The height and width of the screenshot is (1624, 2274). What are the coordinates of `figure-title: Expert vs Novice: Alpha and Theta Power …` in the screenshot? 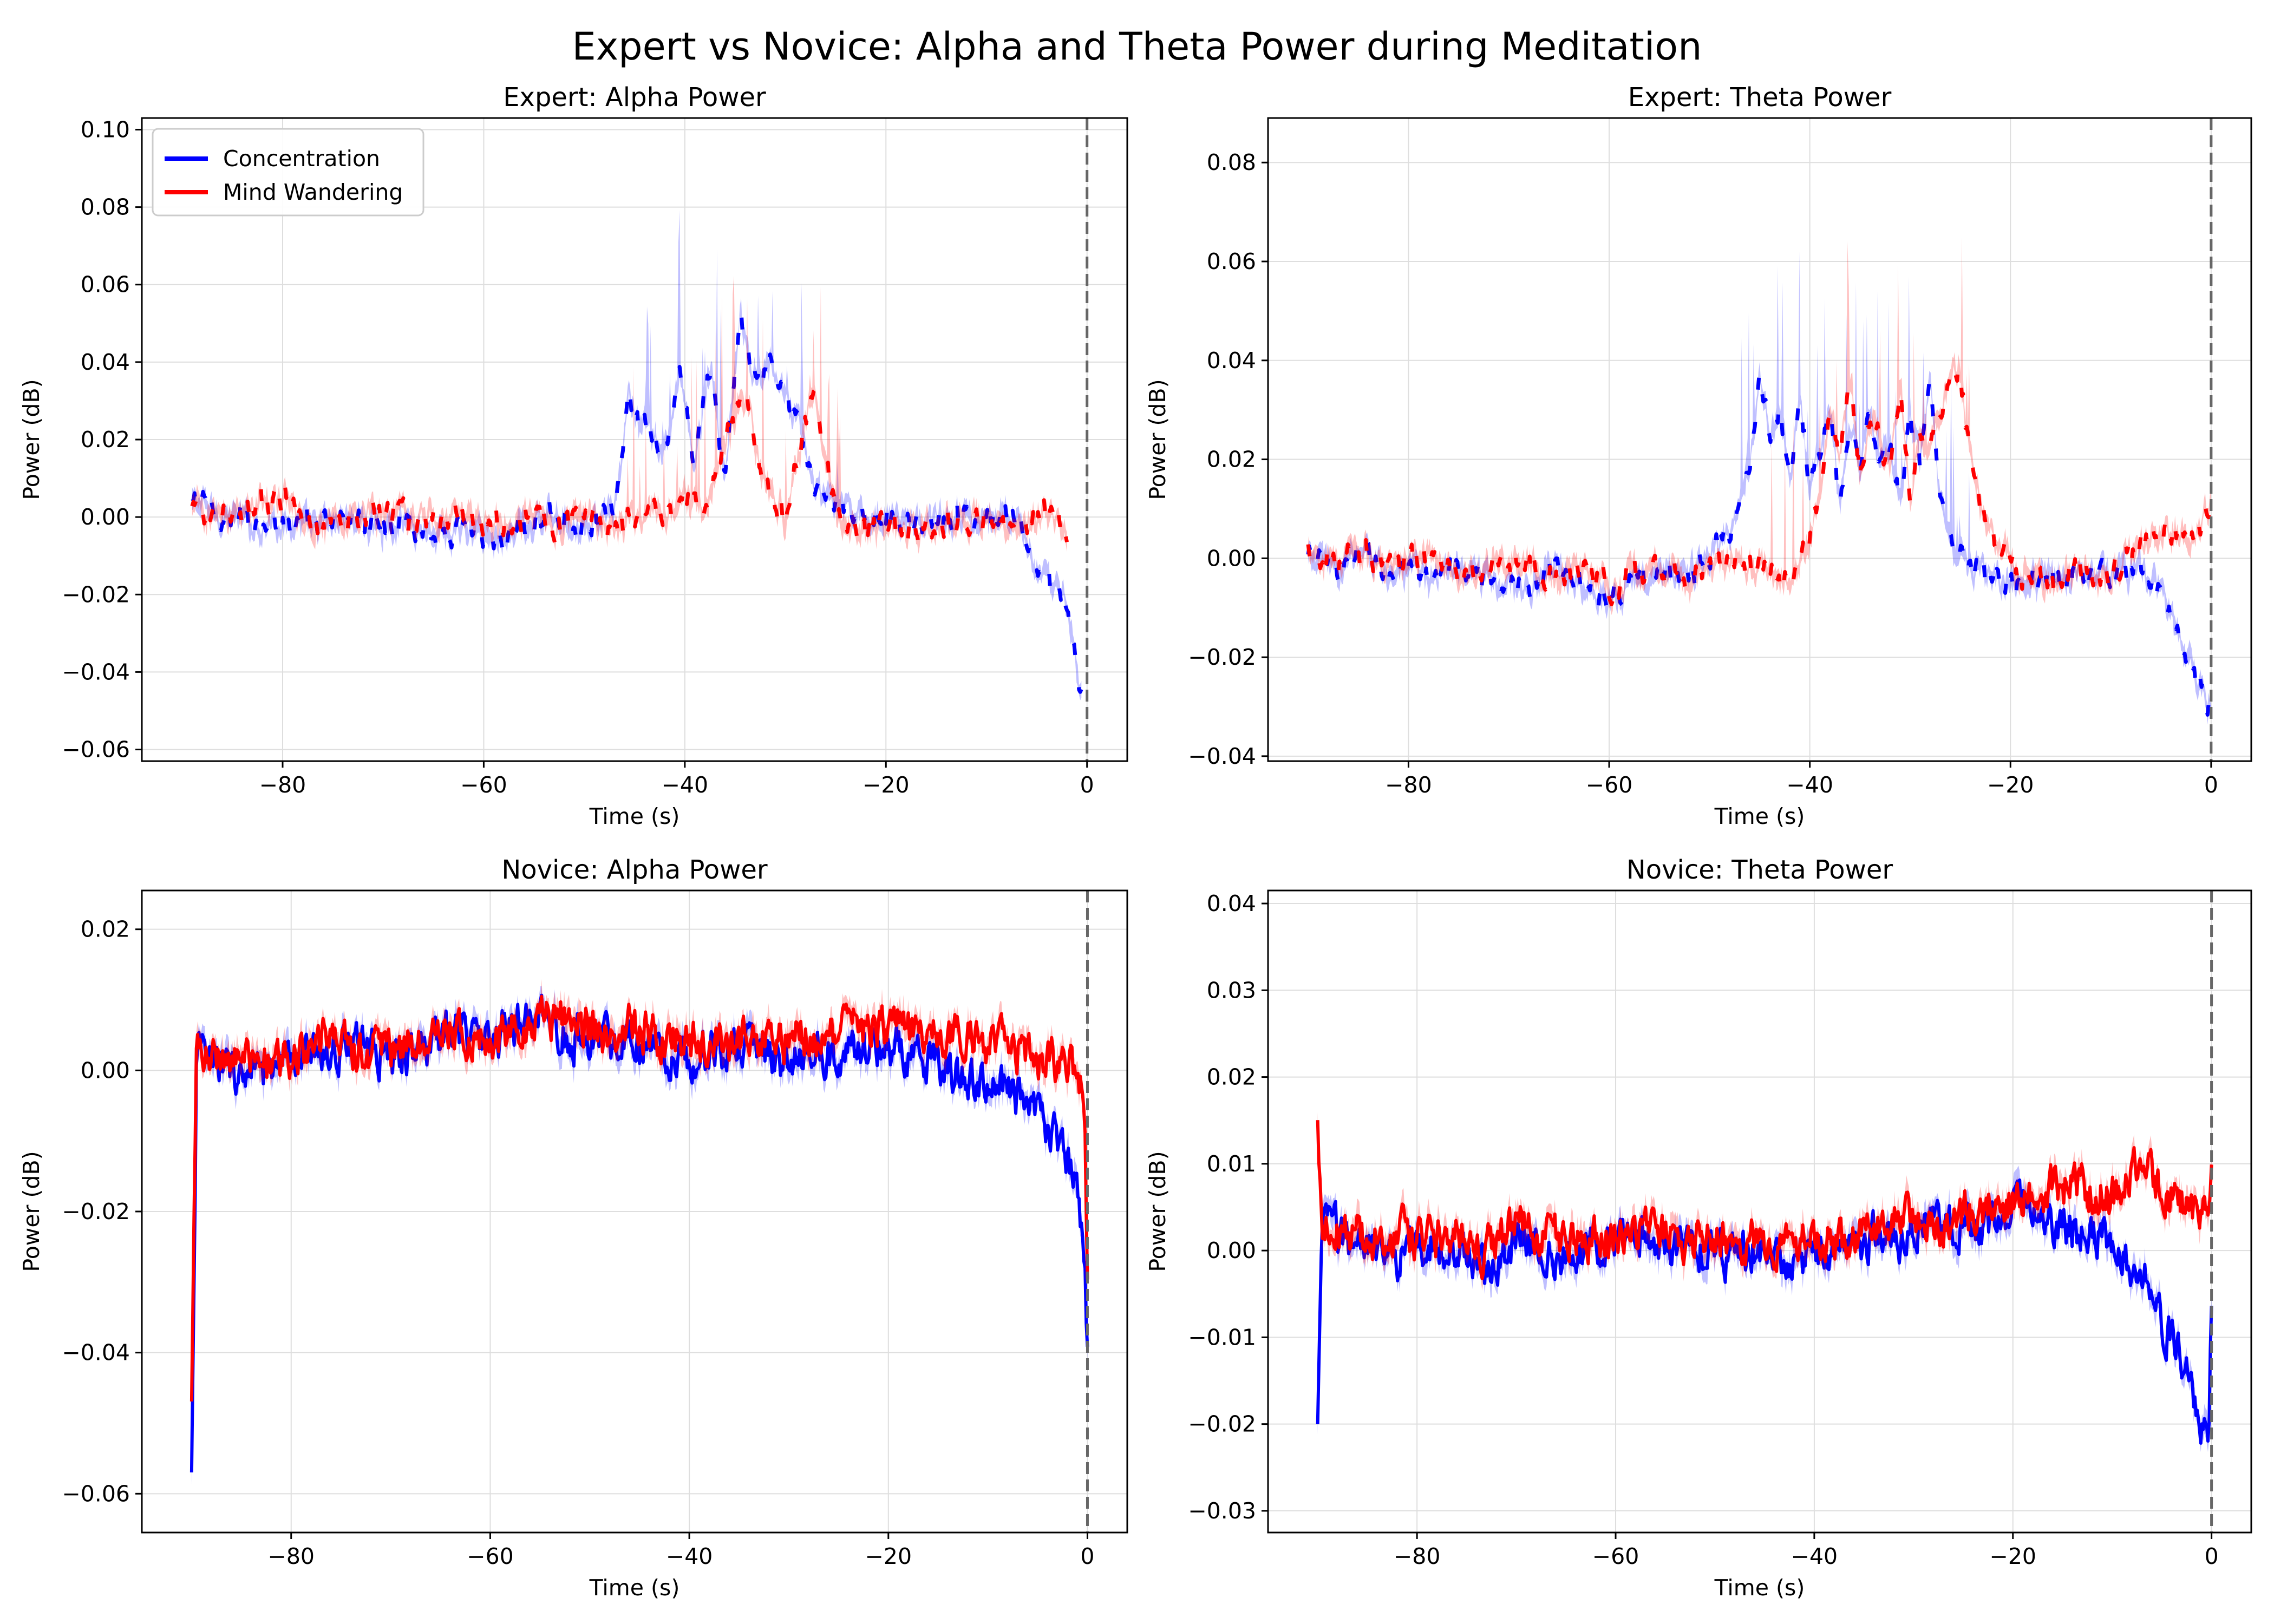 It's located at (1137, 46).